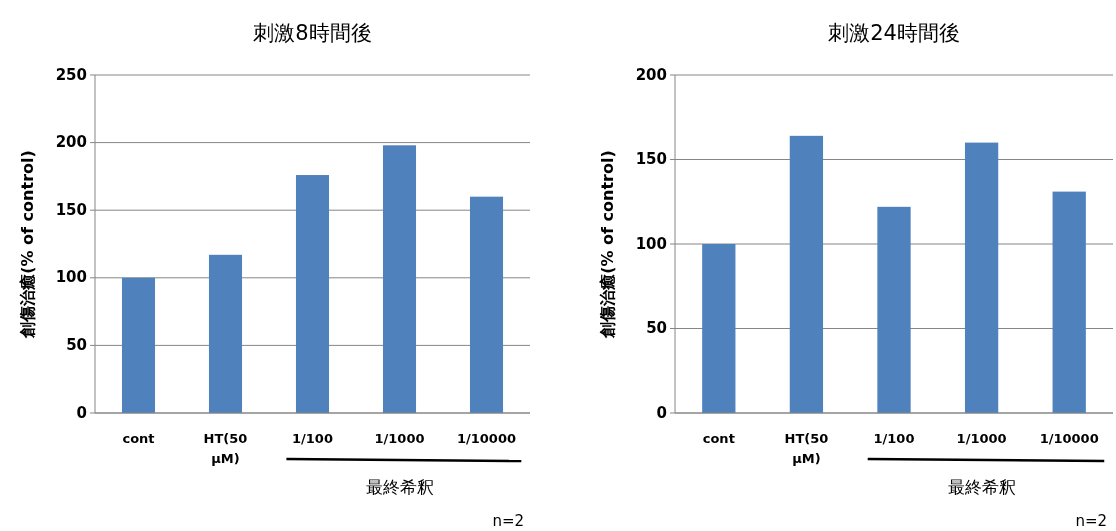 Image resolution: width=1116 pixels, height=531 pixels. Describe the element at coordinates (312, 33) in the screenshot. I see `chart-title: 刺激8時間後` at that location.